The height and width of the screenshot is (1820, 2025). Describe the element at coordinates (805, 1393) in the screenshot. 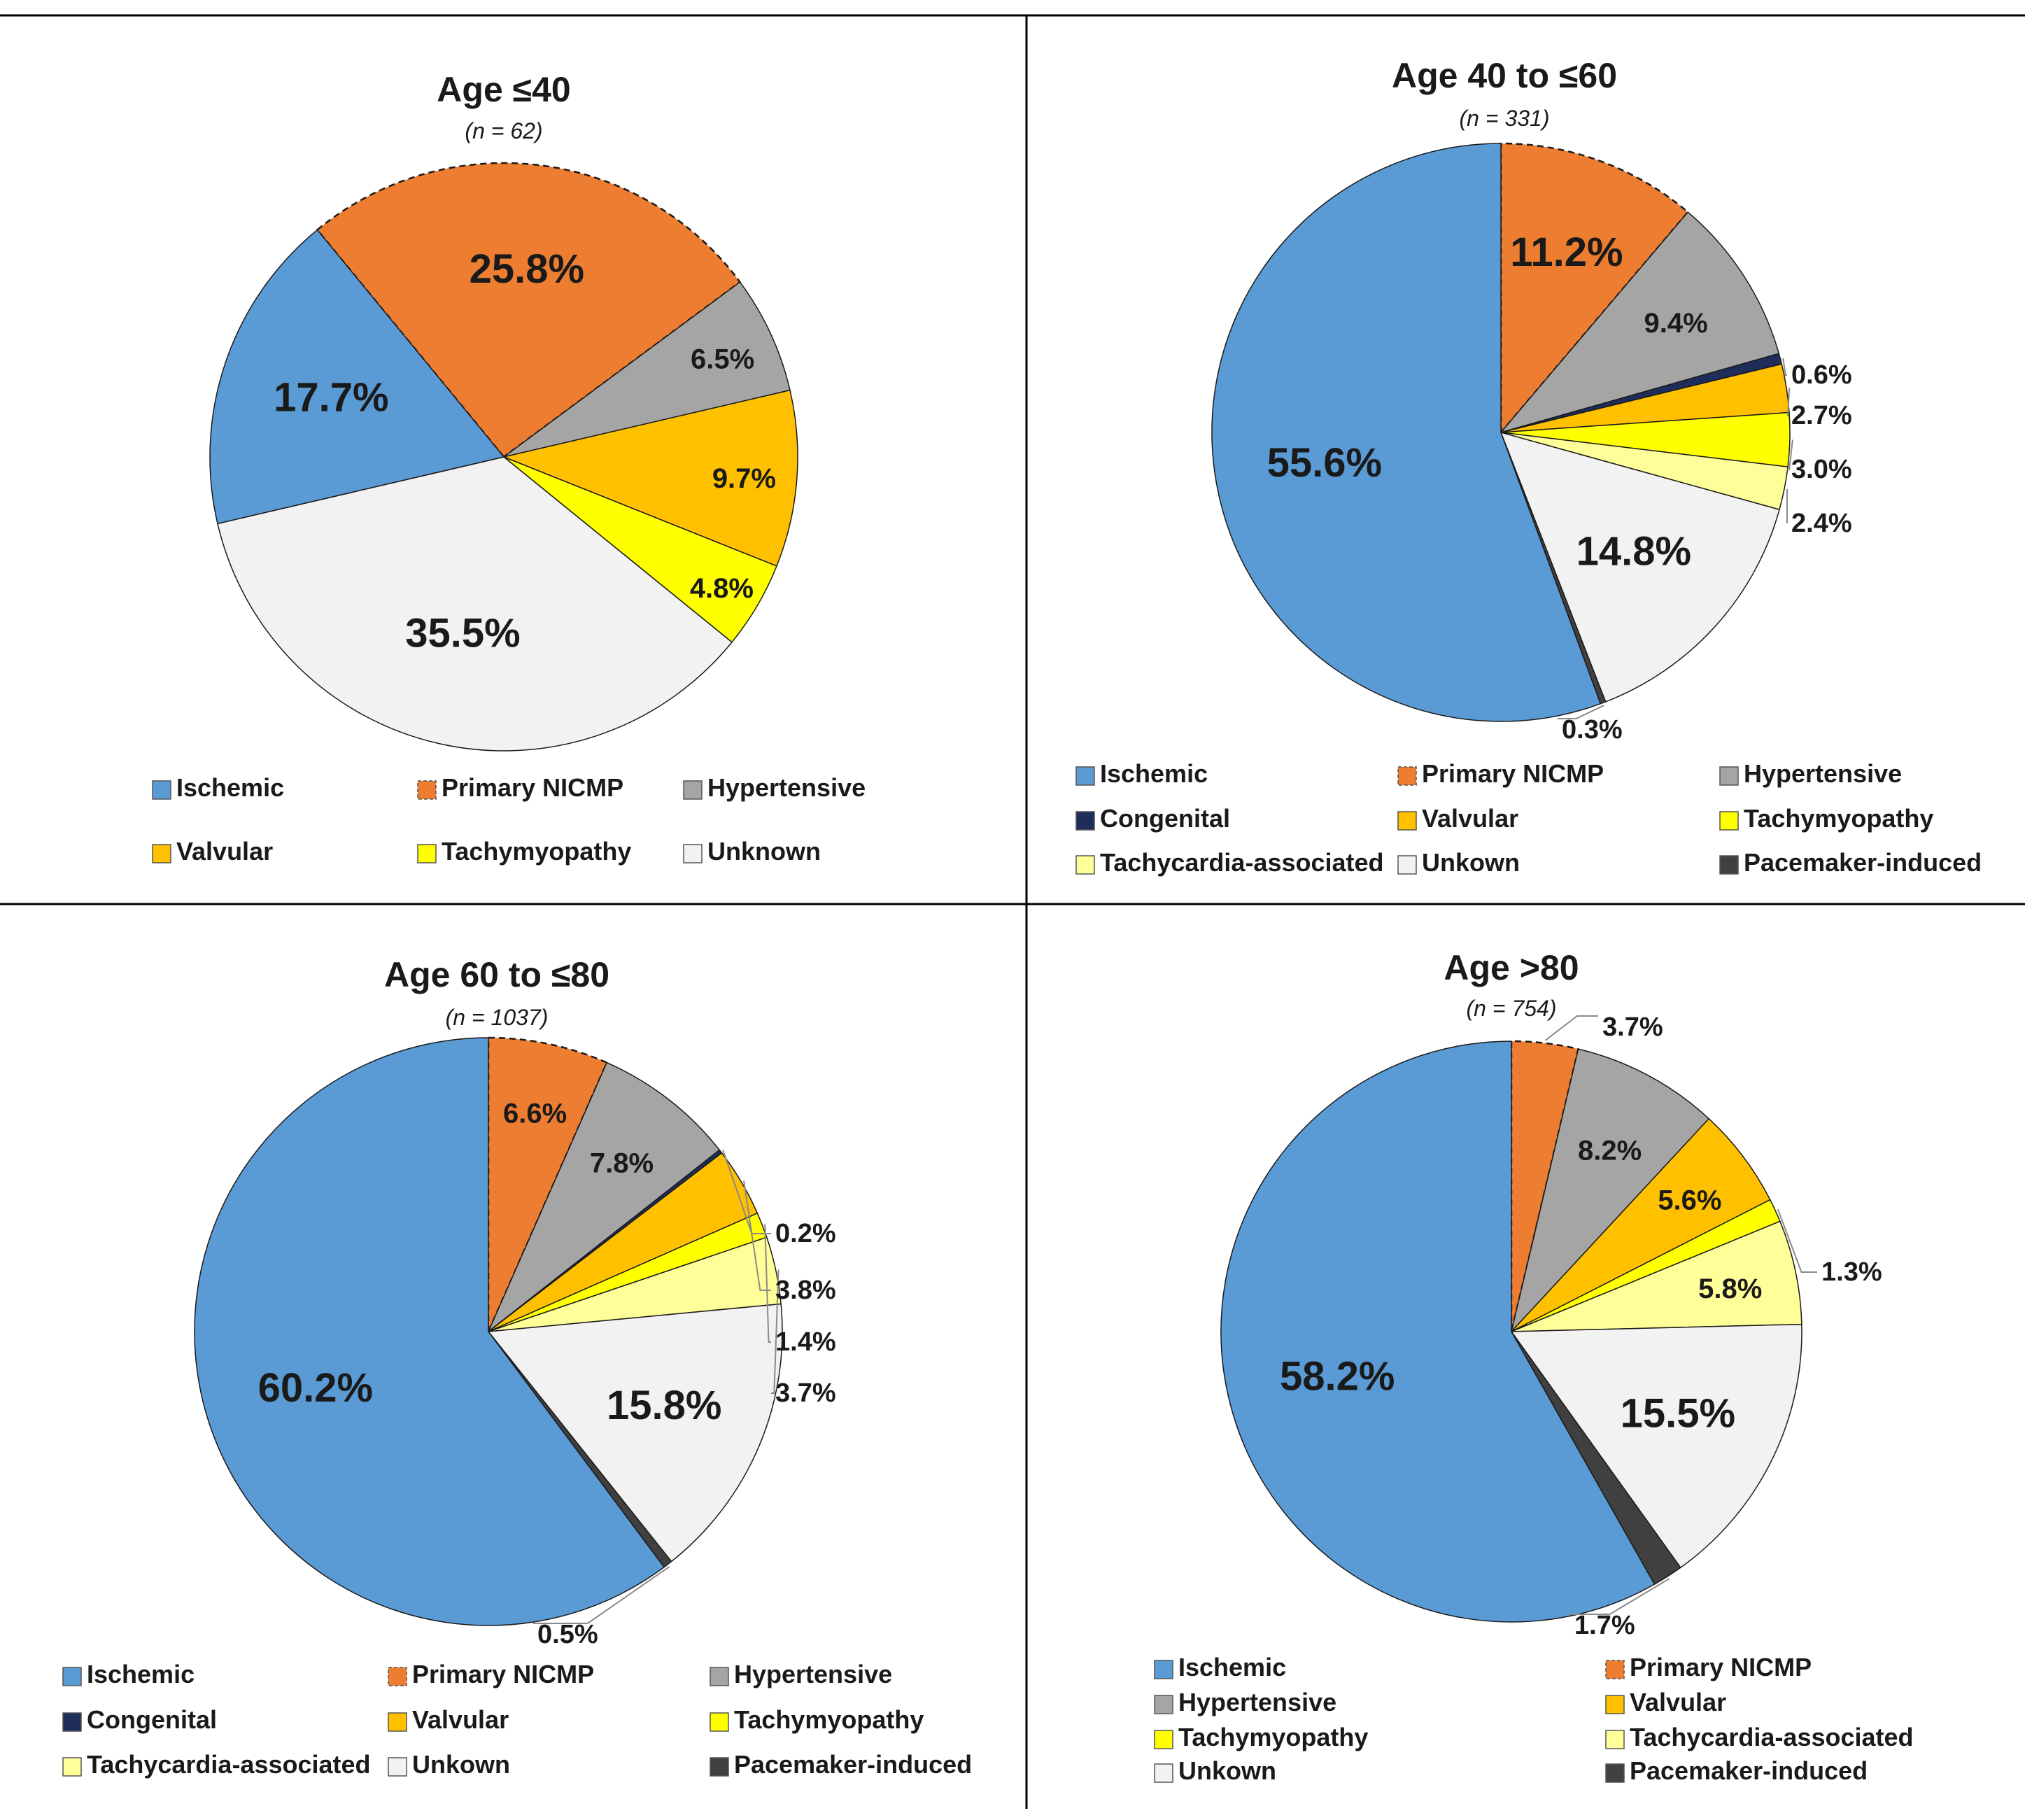

I see `data-label-tachycardia-associated: 3.7%` at that location.